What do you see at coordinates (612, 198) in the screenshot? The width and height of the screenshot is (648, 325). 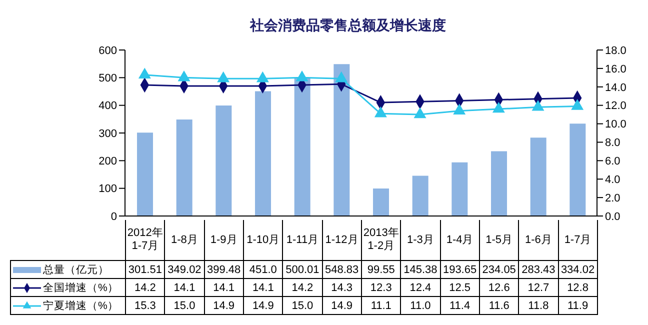 I see `y2-tick-label: 2.0` at bounding box center [612, 198].